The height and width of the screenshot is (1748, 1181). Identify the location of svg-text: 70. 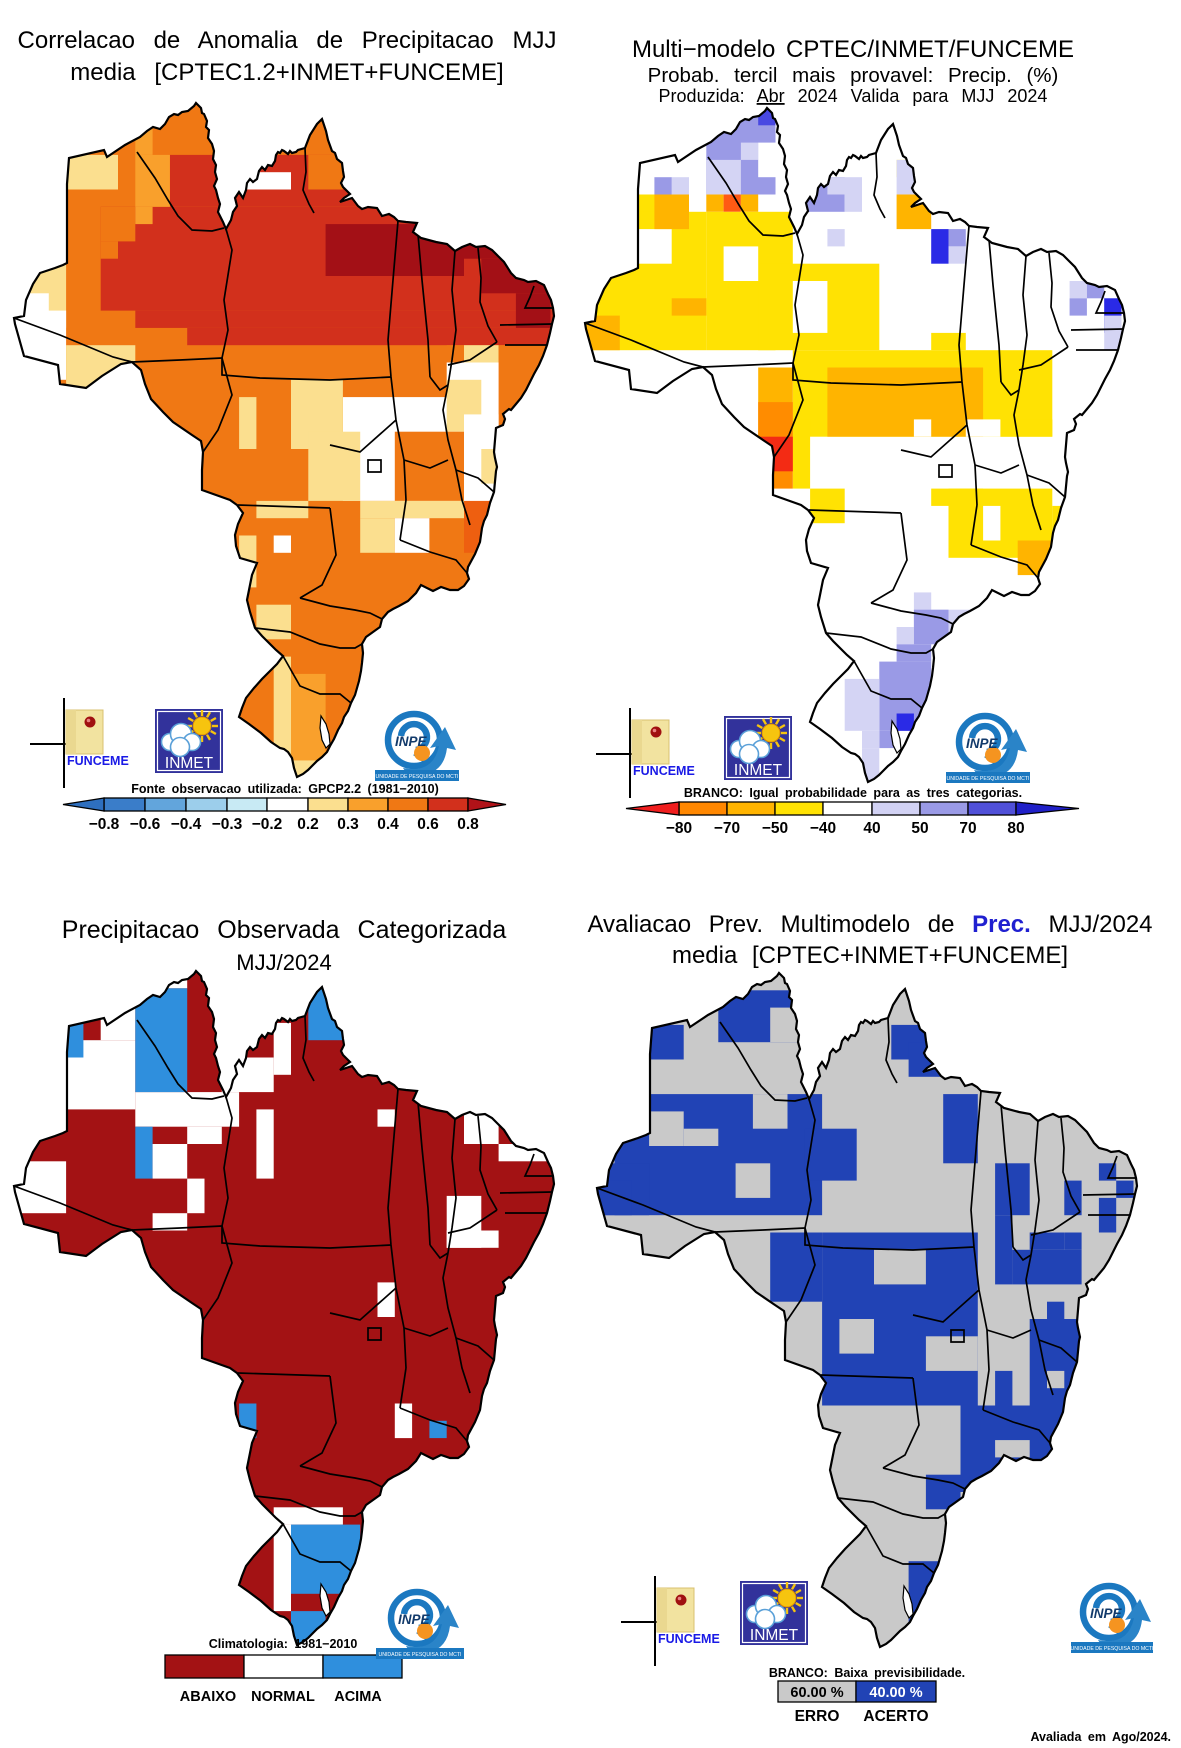
(967, 828).